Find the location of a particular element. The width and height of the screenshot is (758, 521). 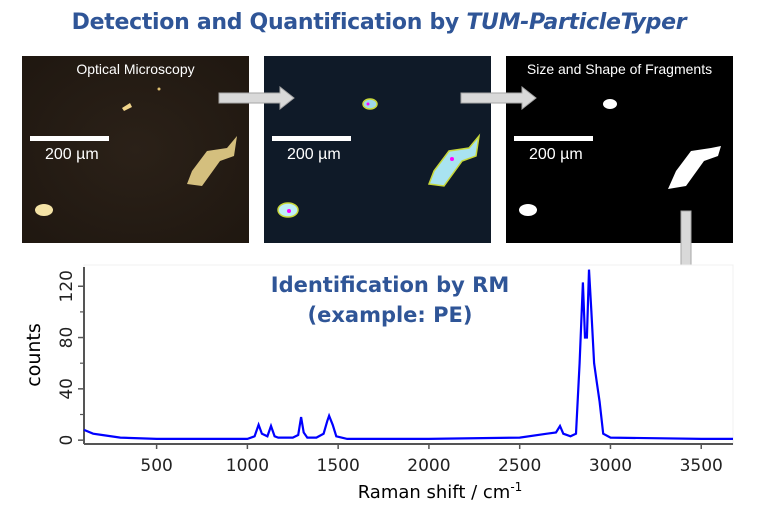

y-tick-label: 0 is located at coordinates (67, 440).